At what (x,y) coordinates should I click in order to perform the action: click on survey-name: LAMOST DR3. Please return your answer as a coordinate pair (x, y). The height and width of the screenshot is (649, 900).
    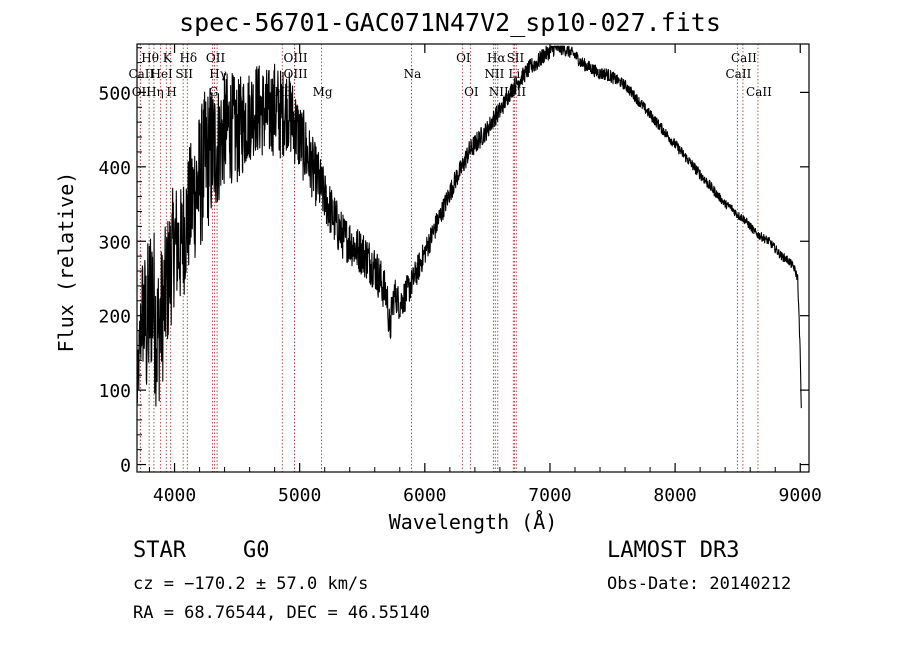
    Looking at the image, I should click on (673, 550).